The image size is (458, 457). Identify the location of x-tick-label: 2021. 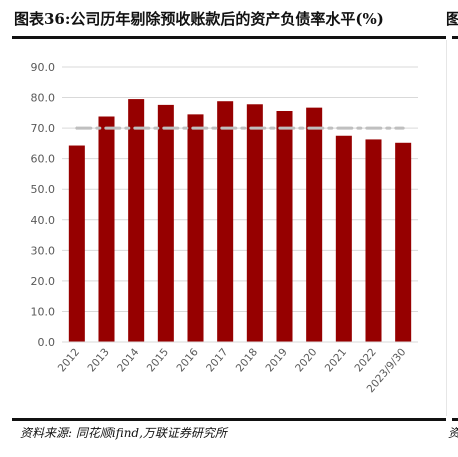
(336, 360).